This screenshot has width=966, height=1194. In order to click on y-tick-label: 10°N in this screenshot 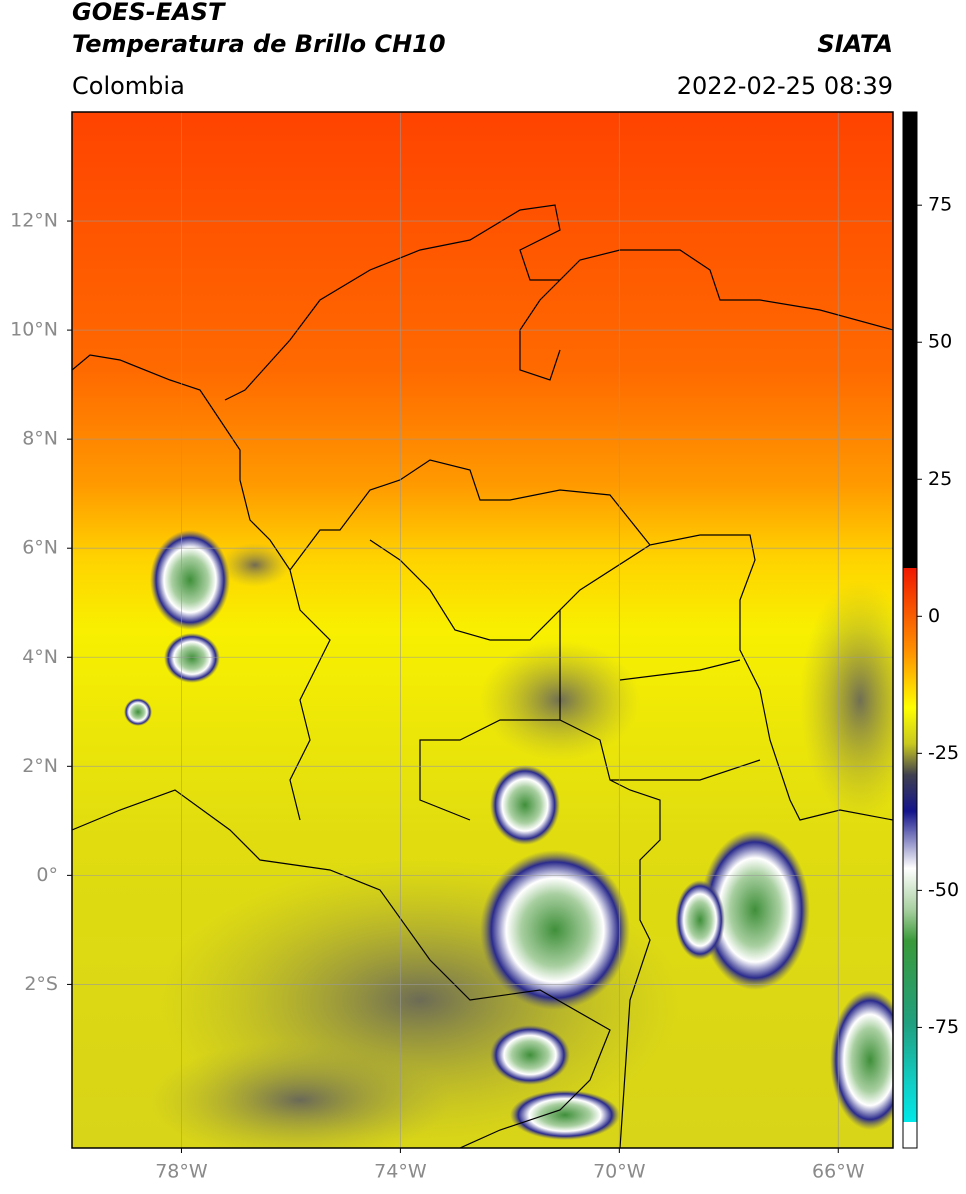, I will do `click(34, 330)`.